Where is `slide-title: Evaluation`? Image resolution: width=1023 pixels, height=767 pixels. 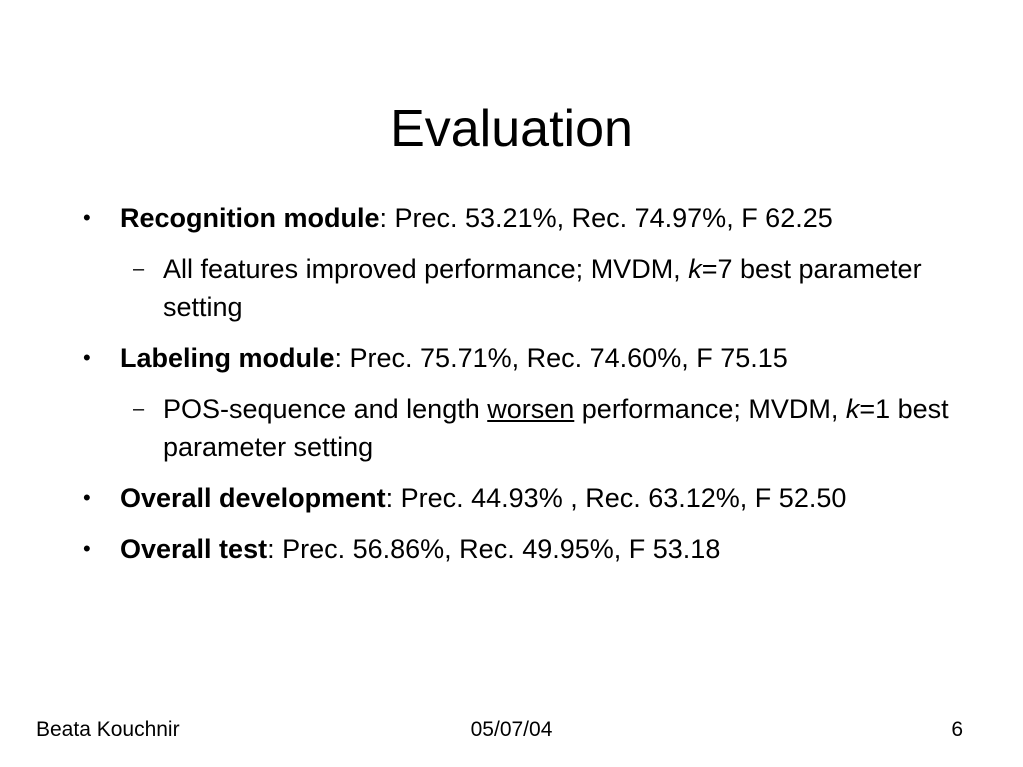 slide-title: Evaluation is located at coordinates (511, 129).